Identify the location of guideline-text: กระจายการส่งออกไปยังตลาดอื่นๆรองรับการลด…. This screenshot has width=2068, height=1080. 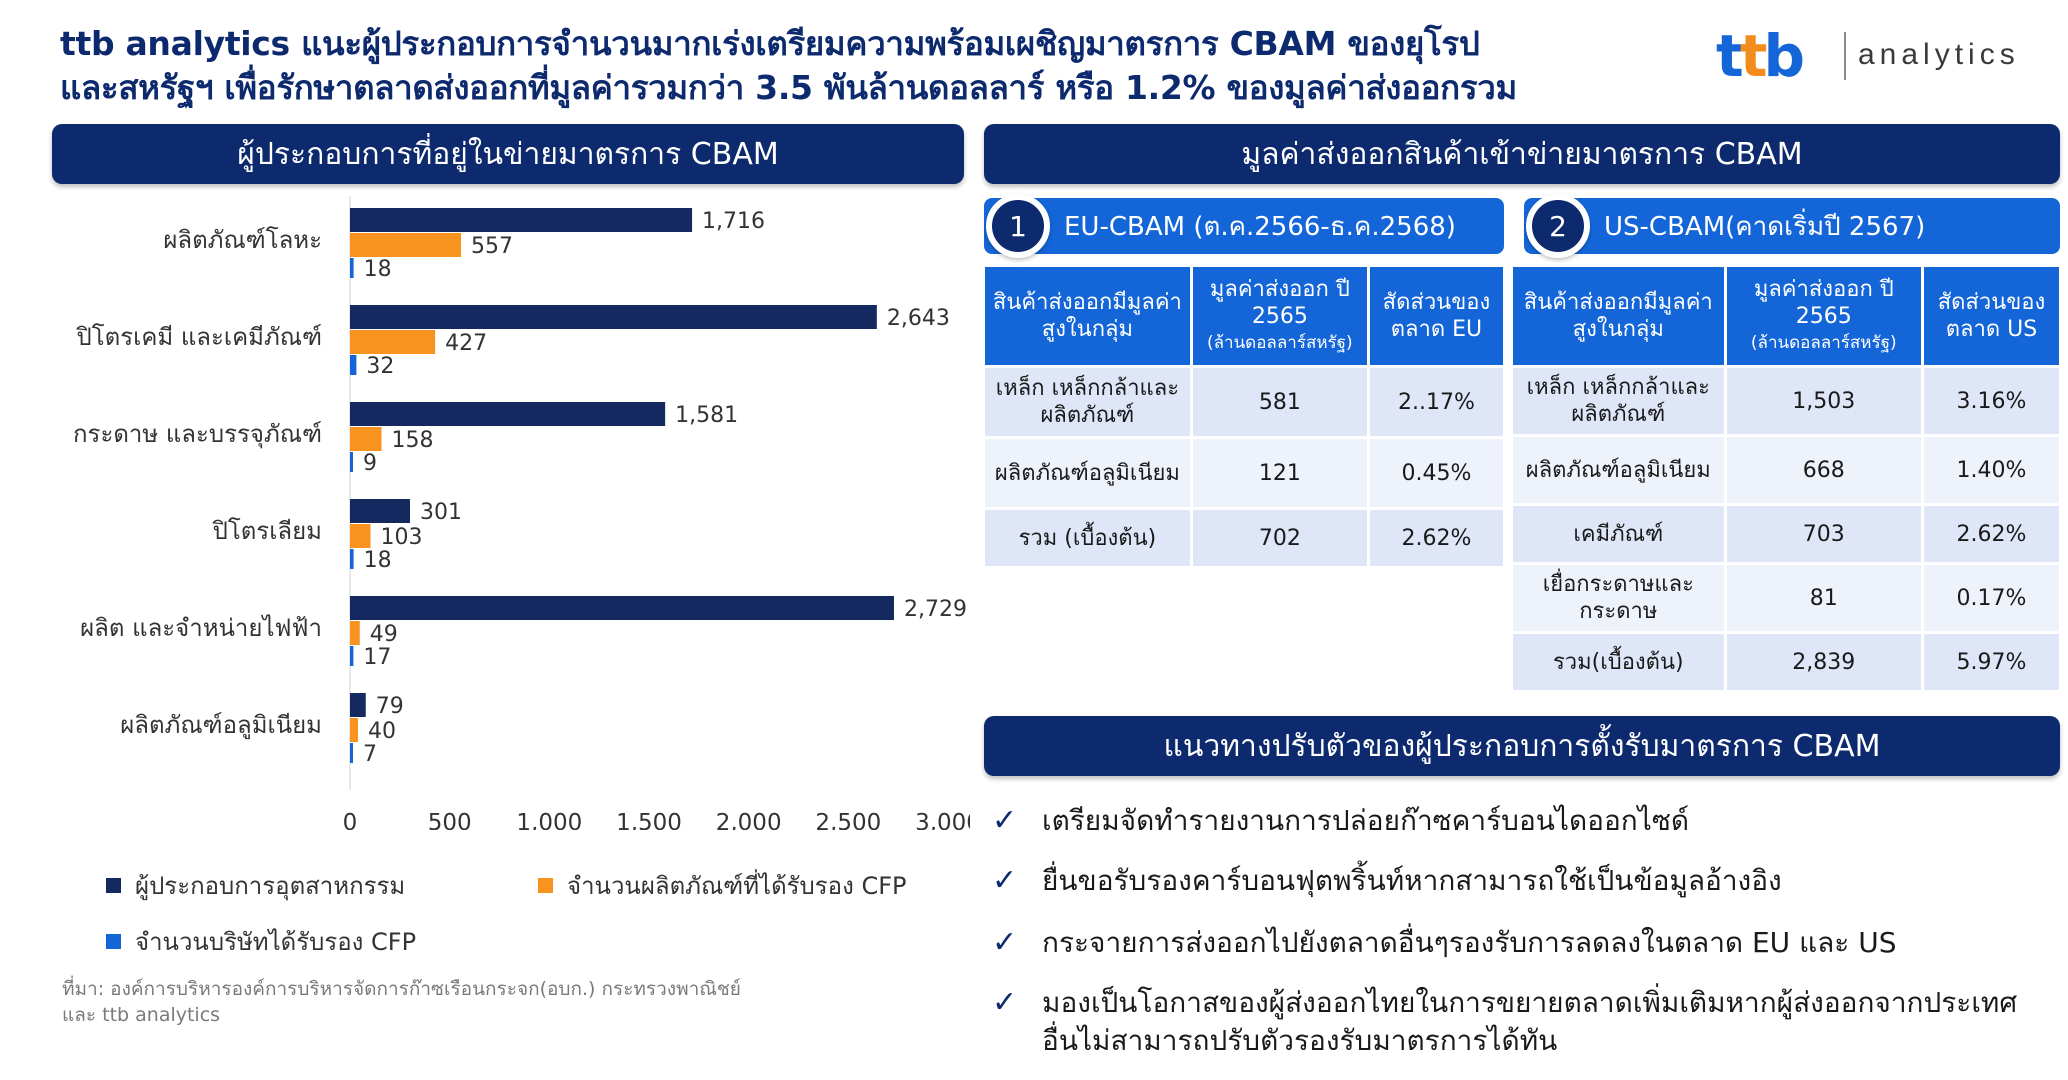
(1469, 942).